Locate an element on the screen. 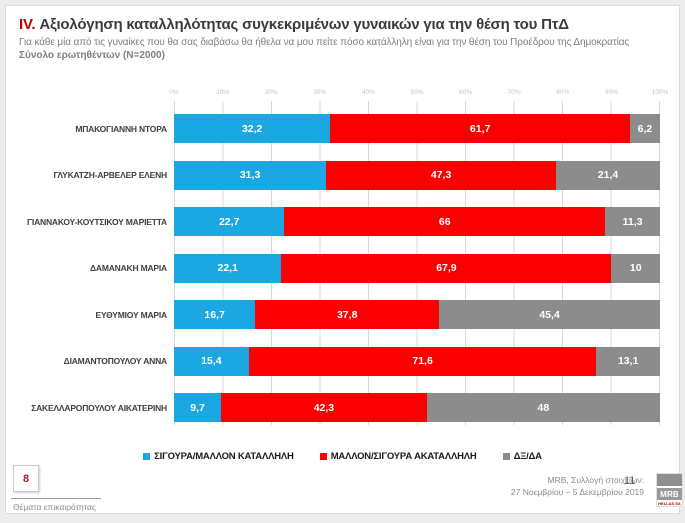 Image resolution: width=685 pixels, height=523 pixels. legend-item-dk: ΔΞ/ΔΑ is located at coordinates (522, 456).